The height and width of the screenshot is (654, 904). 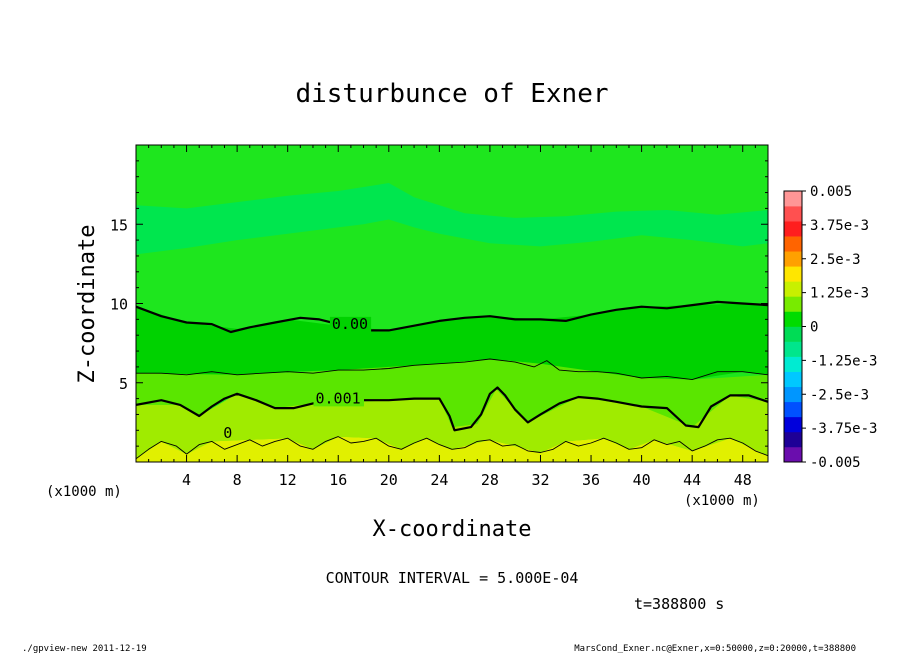 I want to click on contour-label: 0.00, so click(x=350, y=324).